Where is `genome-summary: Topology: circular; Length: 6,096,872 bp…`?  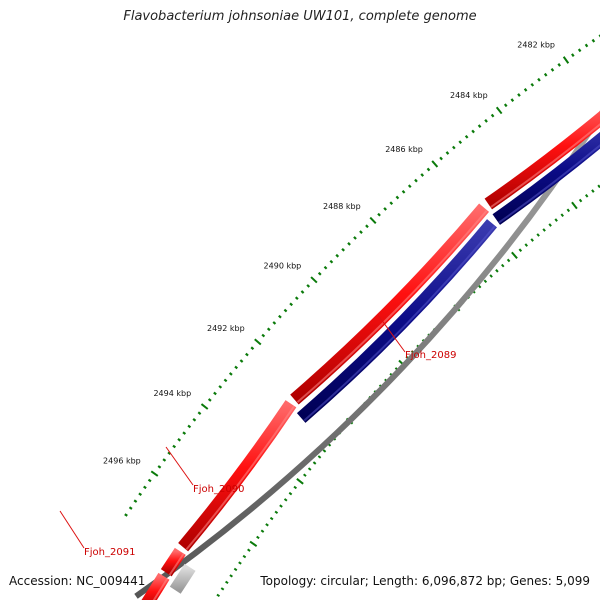 genome-summary: Topology: circular; Length: 6,096,872 bp… is located at coordinates (425, 581).